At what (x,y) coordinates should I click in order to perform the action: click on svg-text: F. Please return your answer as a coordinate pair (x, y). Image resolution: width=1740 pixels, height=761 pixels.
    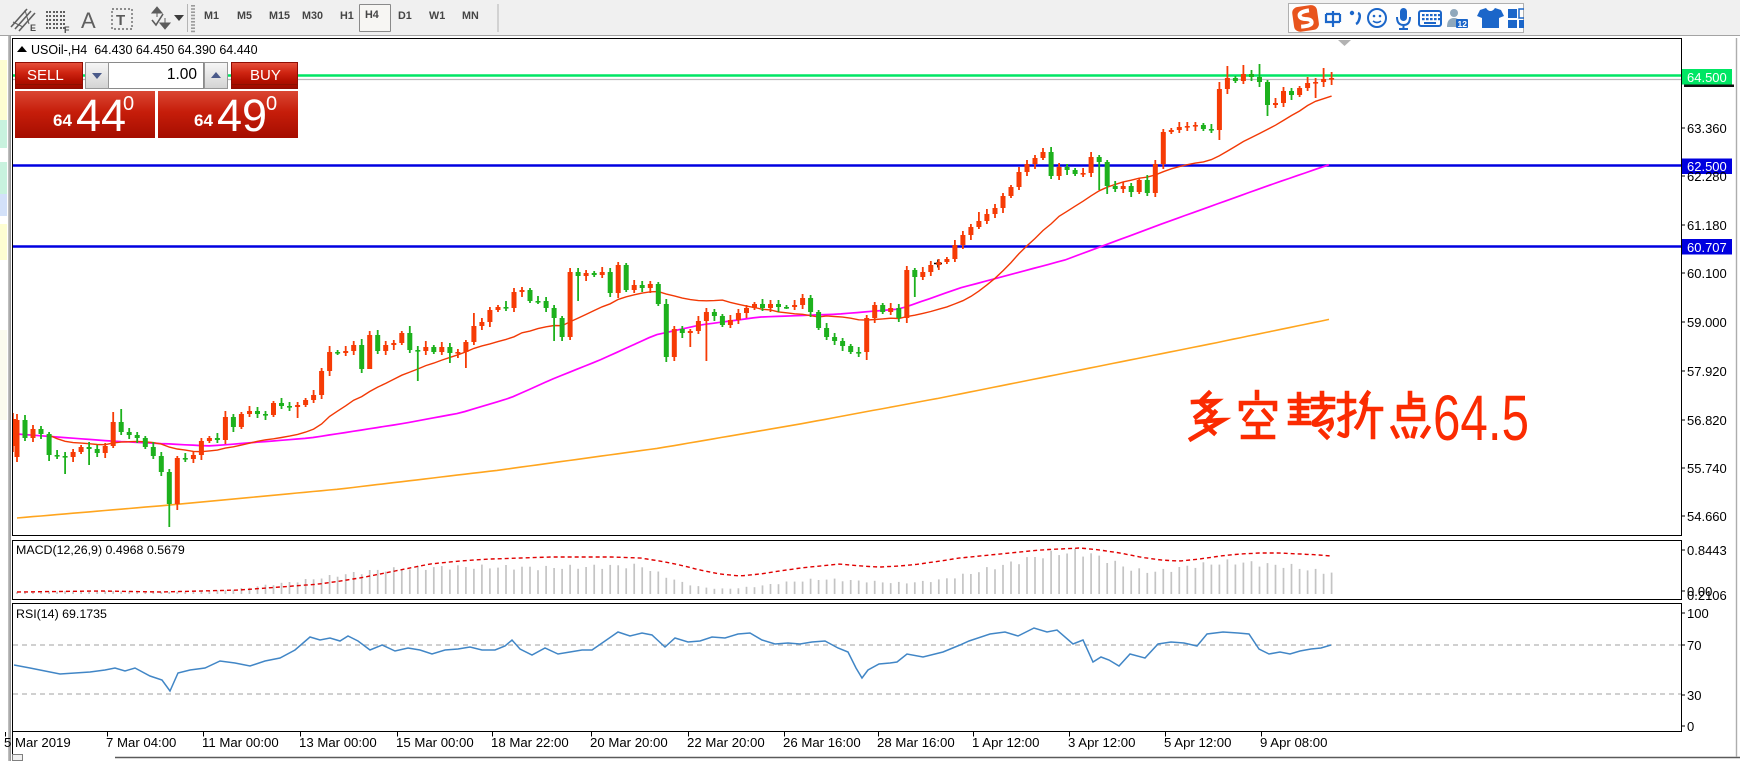
    Looking at the image, I should click on (67, 30).